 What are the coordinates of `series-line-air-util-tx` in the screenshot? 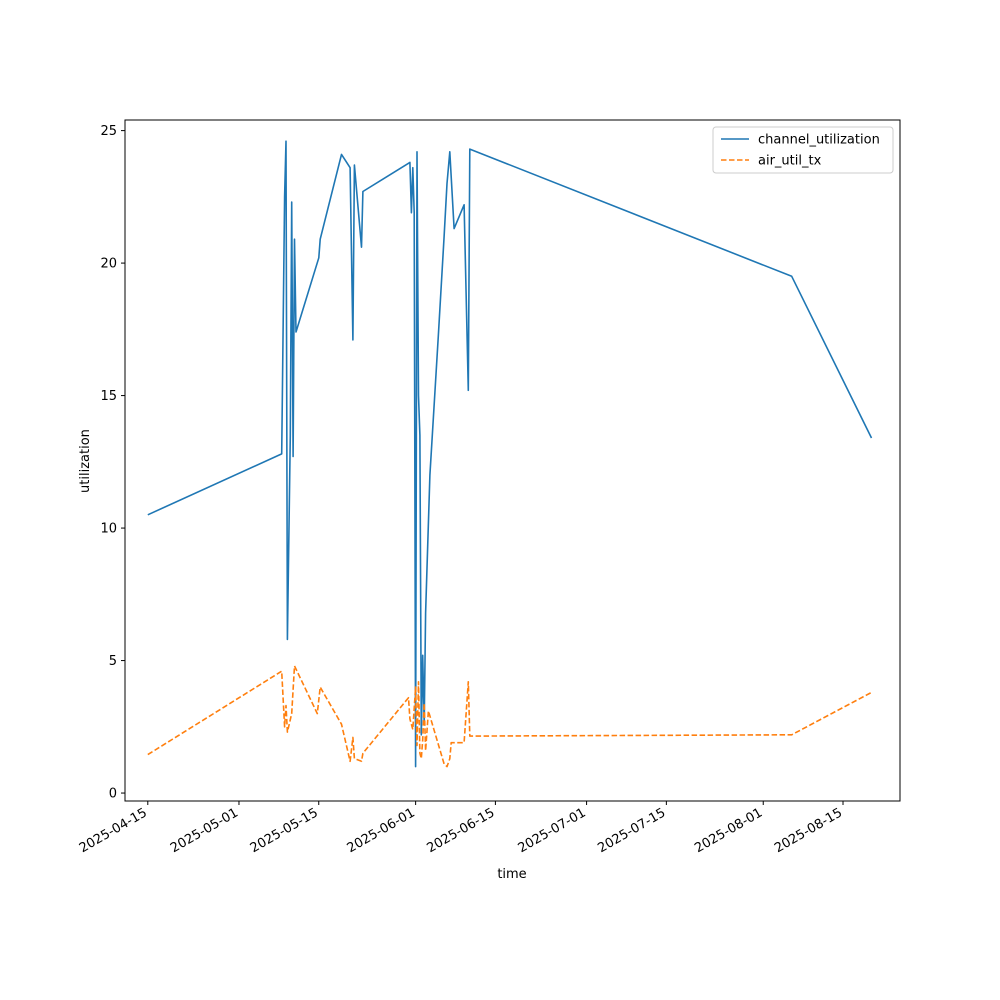 It's located at (509, 716).